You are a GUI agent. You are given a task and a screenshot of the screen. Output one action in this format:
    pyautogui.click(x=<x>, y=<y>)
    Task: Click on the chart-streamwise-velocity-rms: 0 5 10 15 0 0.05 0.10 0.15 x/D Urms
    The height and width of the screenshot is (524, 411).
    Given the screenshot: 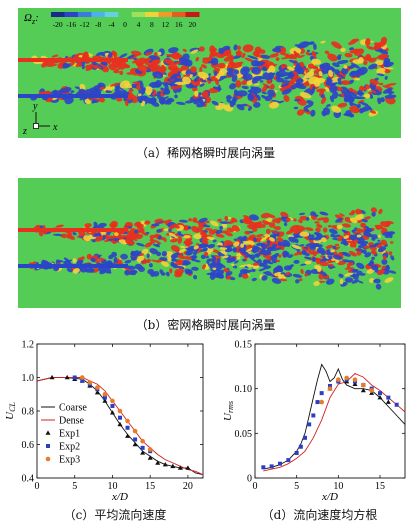 What is the action you would take?
    pyautogui.click(x=314, y=421)
    